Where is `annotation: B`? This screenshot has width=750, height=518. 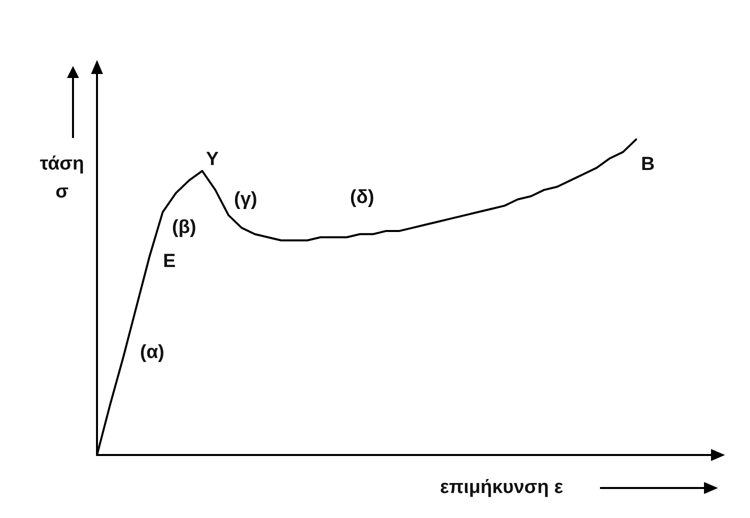
annotation: B is located at coordinates (648, 164).